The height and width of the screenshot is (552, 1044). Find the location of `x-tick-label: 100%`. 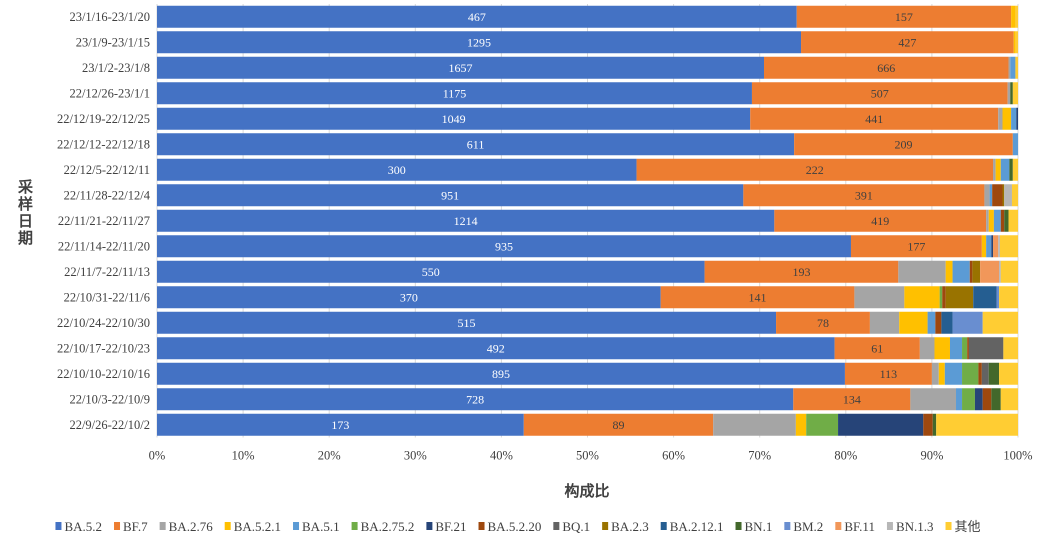

x-tick-label: 100% is located at coordinates (1017, 456).